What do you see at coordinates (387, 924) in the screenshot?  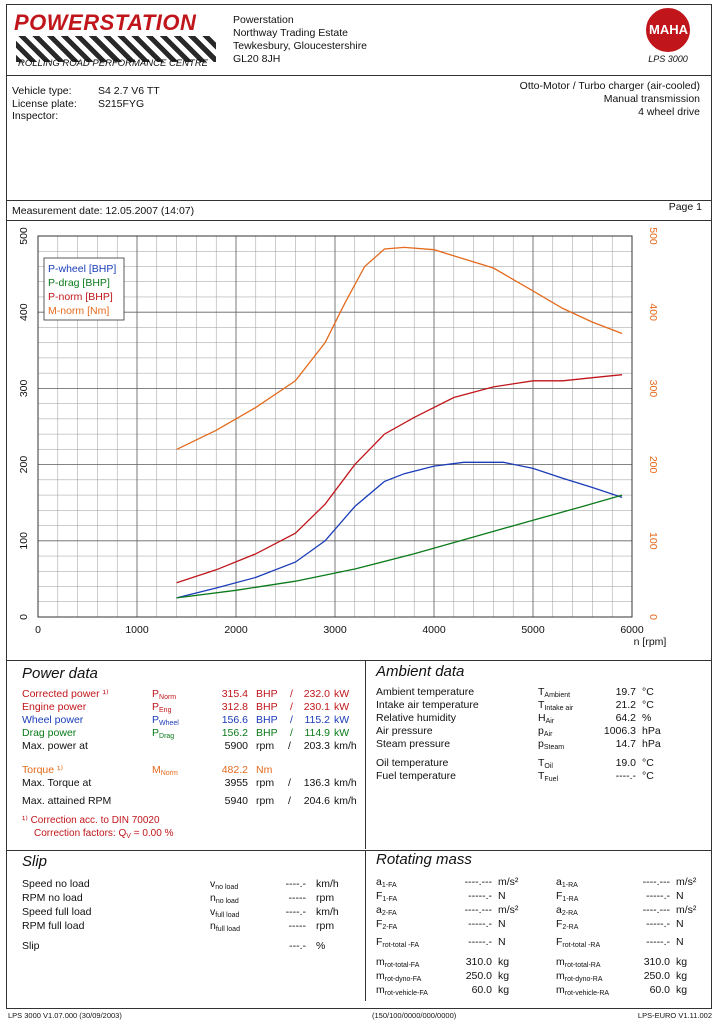 I see `rot-left-symbol: F2-FA` at bounding box center [387, 924].